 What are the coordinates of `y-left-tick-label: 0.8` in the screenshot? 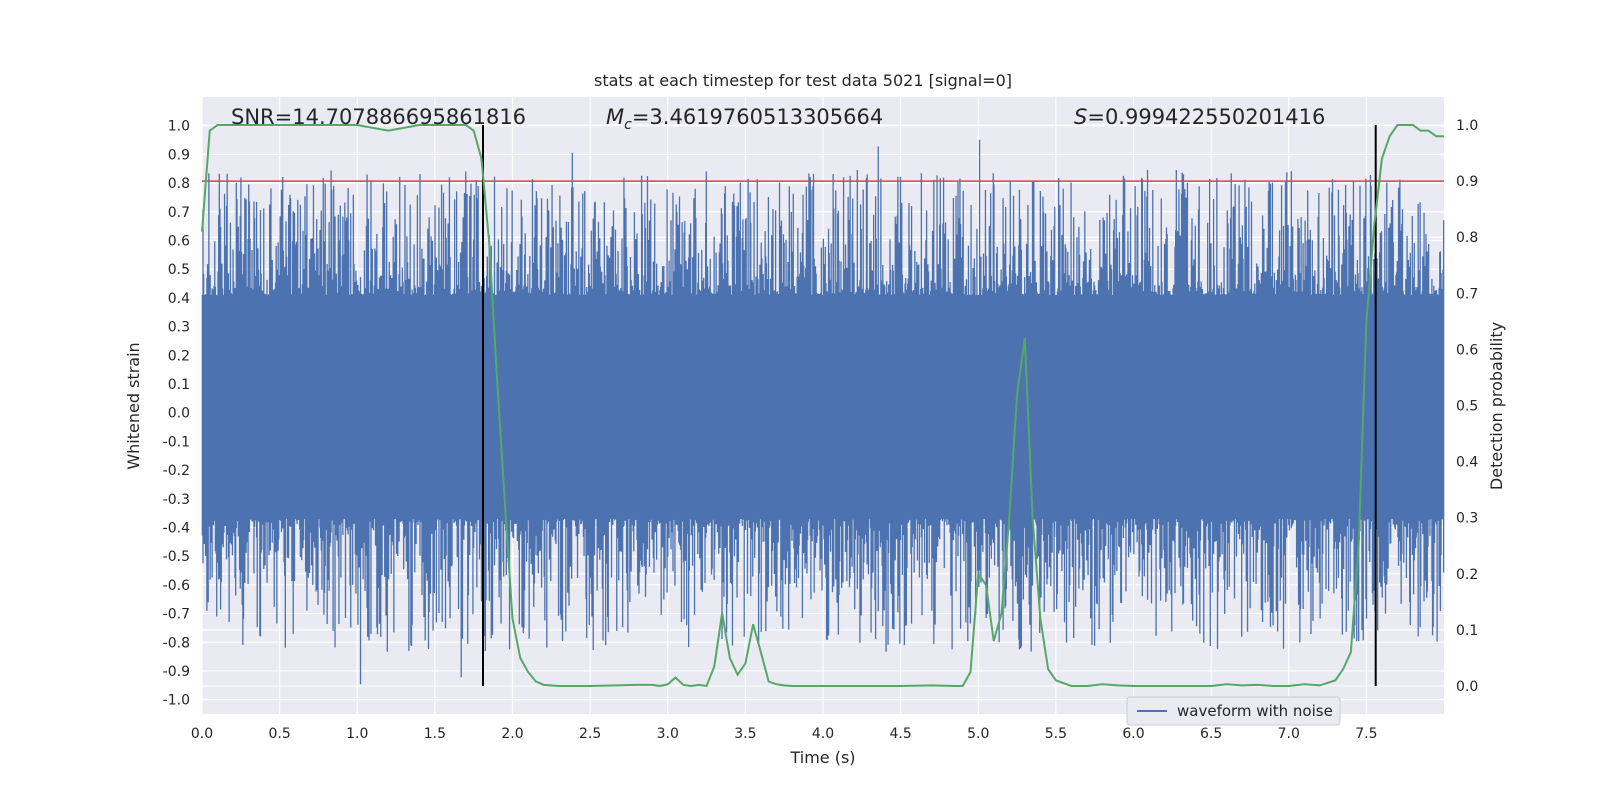 It's located at (179, 184).